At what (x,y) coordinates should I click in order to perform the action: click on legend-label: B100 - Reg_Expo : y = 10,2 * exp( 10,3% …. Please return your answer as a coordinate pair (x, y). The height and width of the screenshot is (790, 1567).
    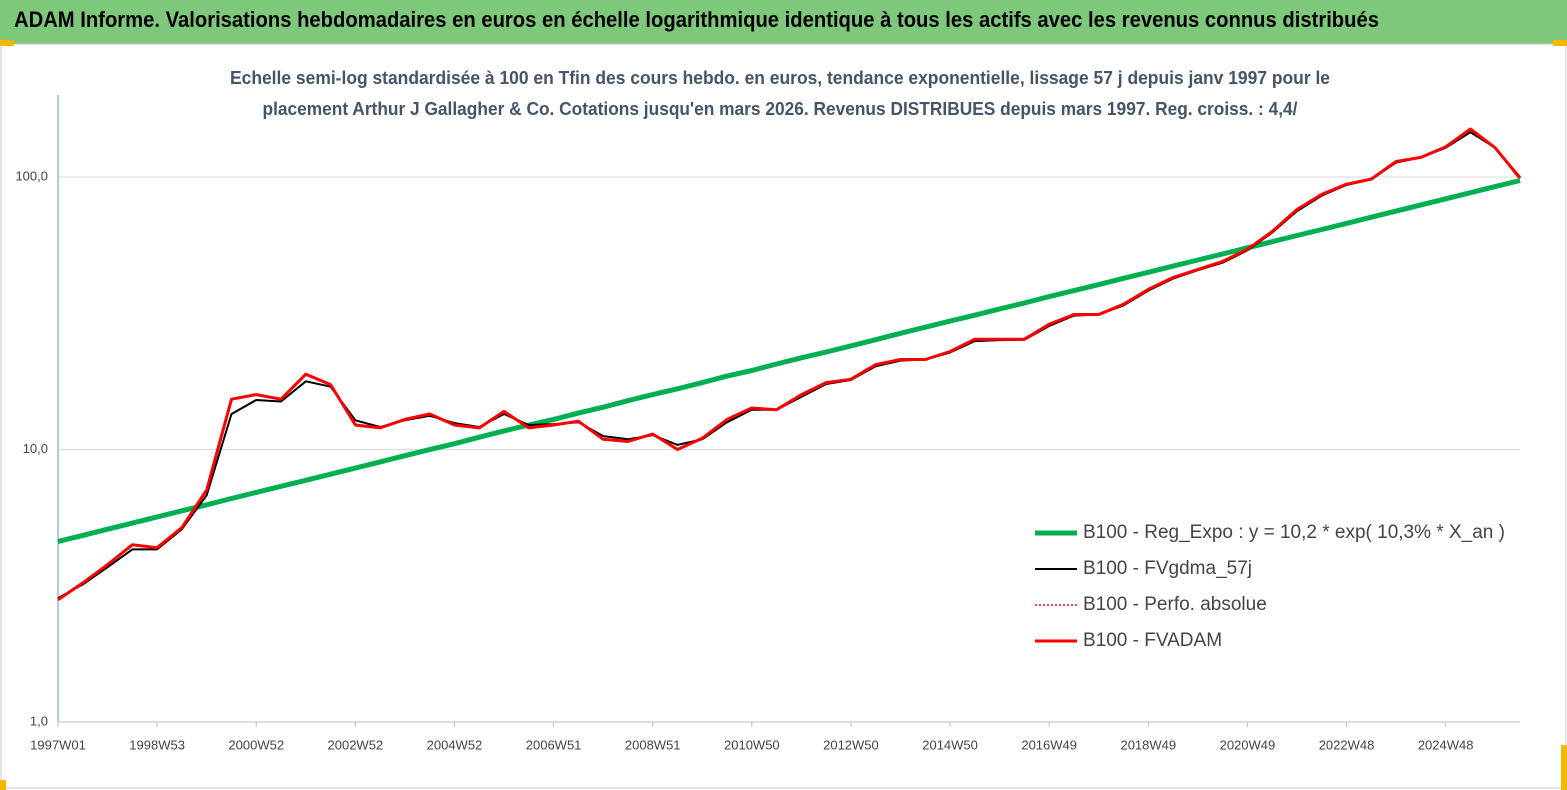
    Looking at the image, I should click on (1294, 532).